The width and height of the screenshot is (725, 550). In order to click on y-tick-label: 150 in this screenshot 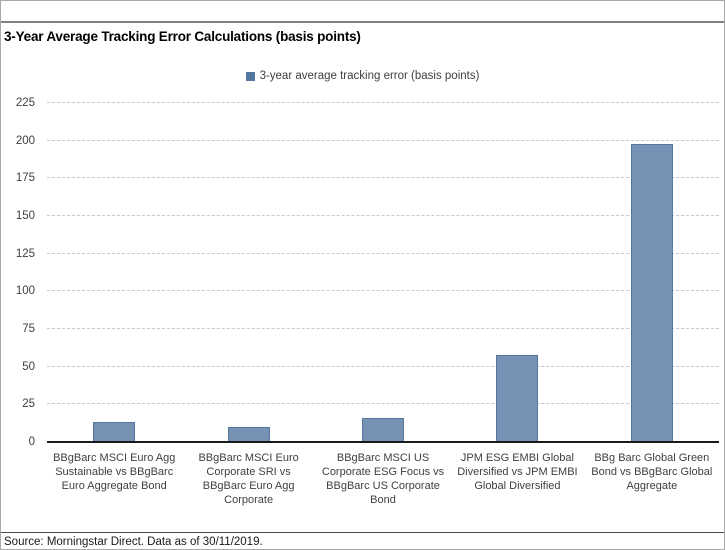, I will do `click(25, 216)`.